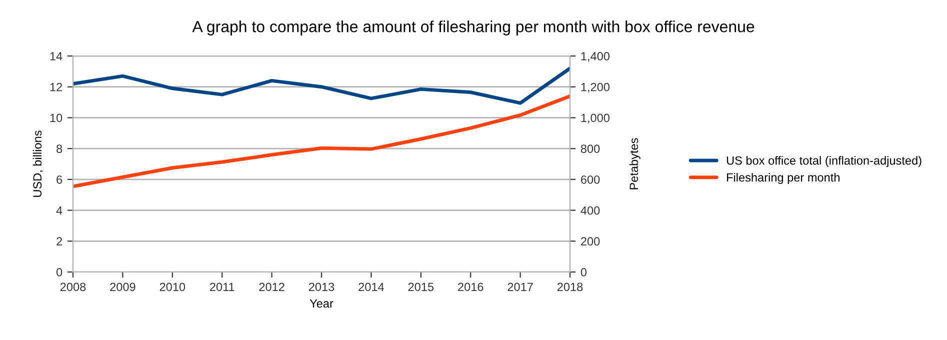 Image resolution: width=947 pixels, height=340 pixels. Describe the element at coordinates (590, 148) in the screenshot. I see `y2-tick-label: 800` at that location.